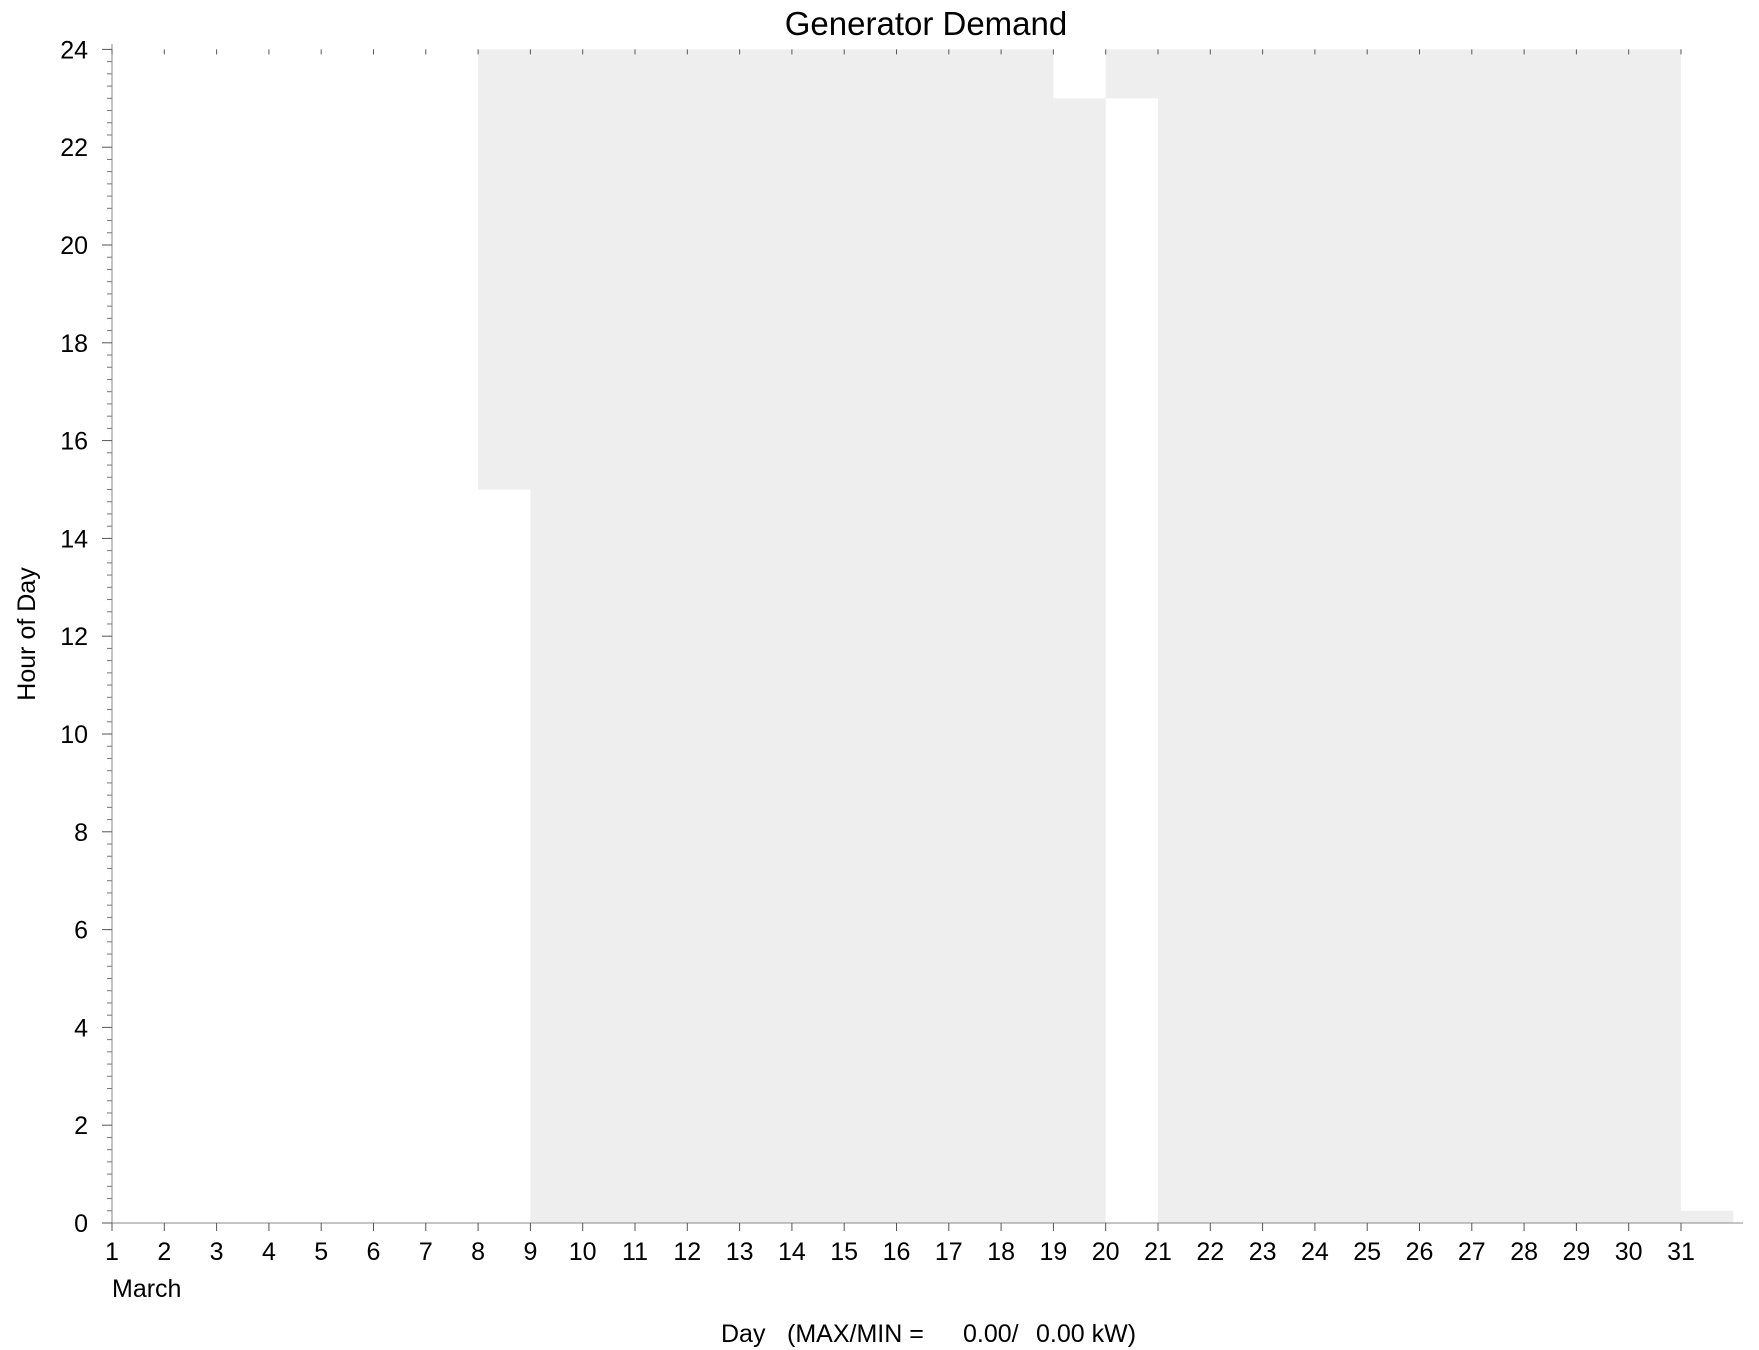 This screenshot has width=1759, height=1350. Describe the element at coordinates (743, 1334) in the screenshot. I see `x-axis-label: Day` at that location.